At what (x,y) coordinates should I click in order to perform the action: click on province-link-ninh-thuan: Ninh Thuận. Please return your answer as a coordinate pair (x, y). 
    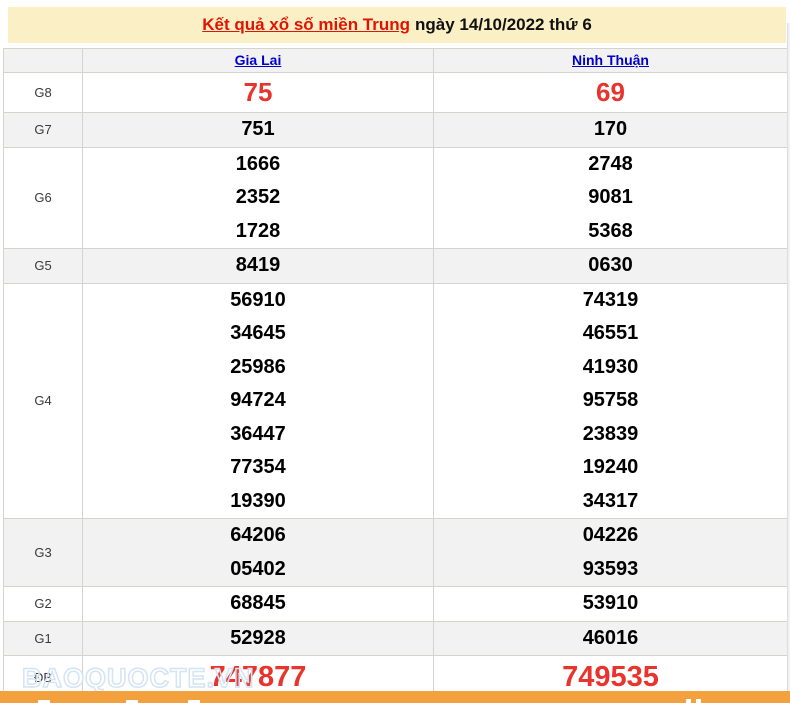
    Looking at the image, I should click on (610, 59).